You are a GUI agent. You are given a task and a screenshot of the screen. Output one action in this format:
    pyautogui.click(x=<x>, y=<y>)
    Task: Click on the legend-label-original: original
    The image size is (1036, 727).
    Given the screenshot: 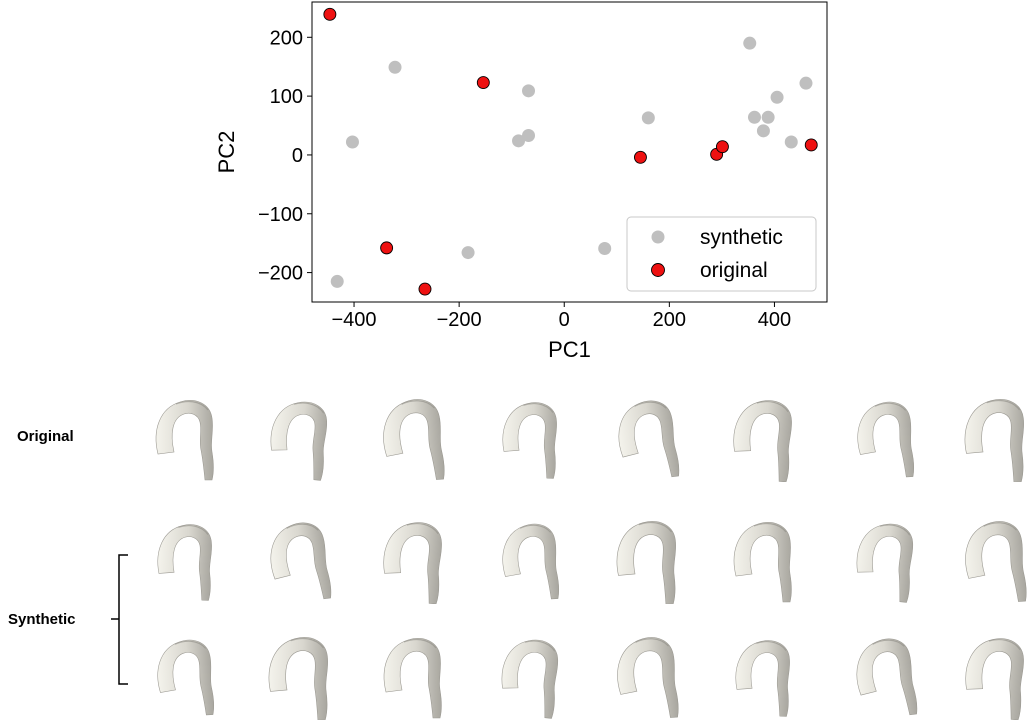 What is the action you would take?
    pyautogui.click(x=734, y=270)
    